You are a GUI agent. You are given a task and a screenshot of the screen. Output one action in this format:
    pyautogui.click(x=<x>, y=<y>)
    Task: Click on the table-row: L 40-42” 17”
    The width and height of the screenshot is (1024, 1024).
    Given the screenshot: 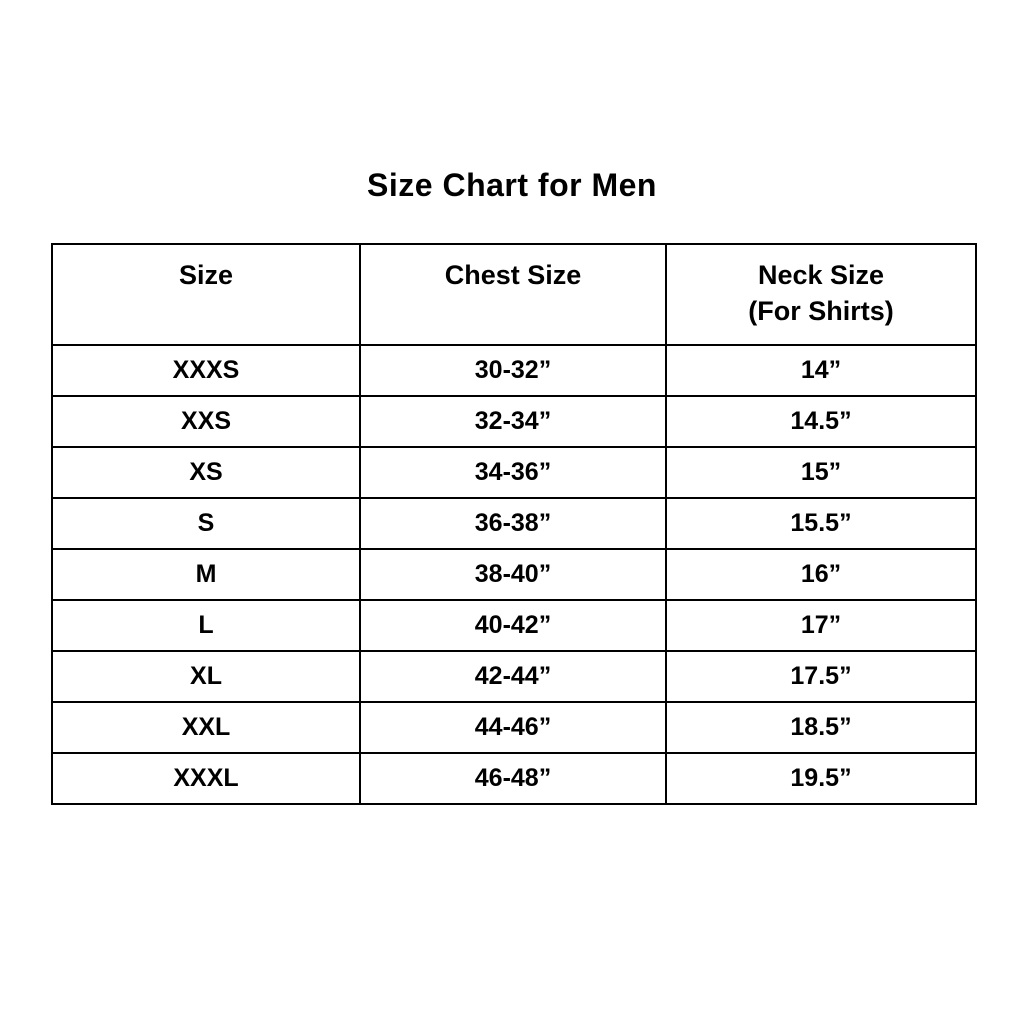 What is the action you would take?
    pyautogui.click(x=514, y=625)
    